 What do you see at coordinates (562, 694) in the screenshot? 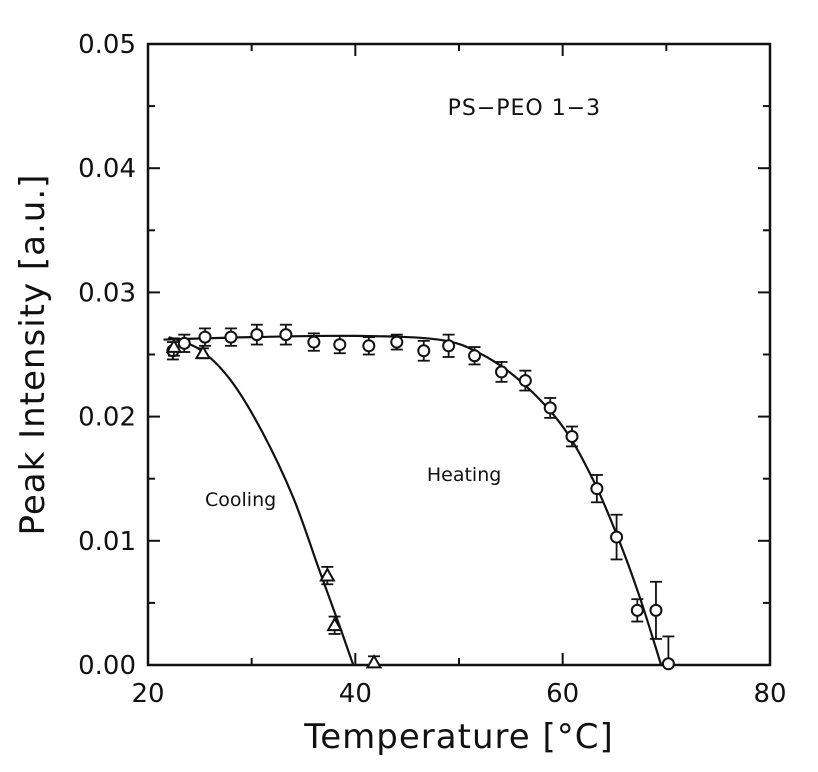
I see `x-tick-label: 60` at bounding box center [562, 694].